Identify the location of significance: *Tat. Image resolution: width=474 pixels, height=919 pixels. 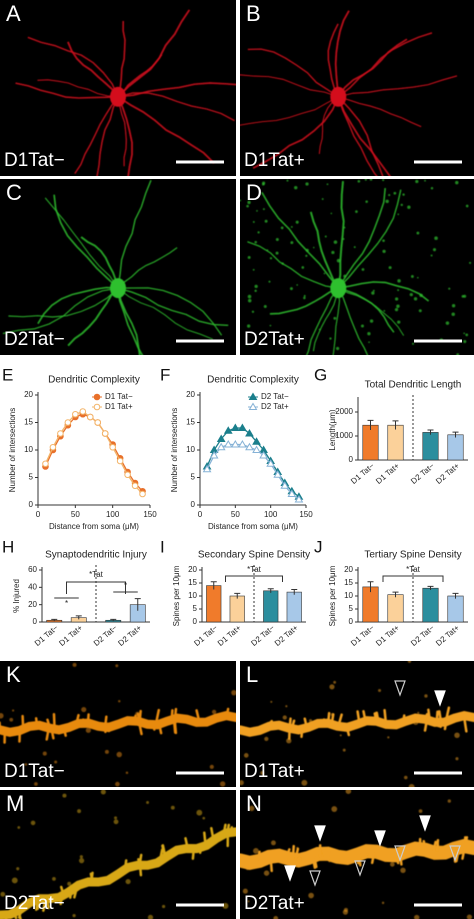
(254, 569).